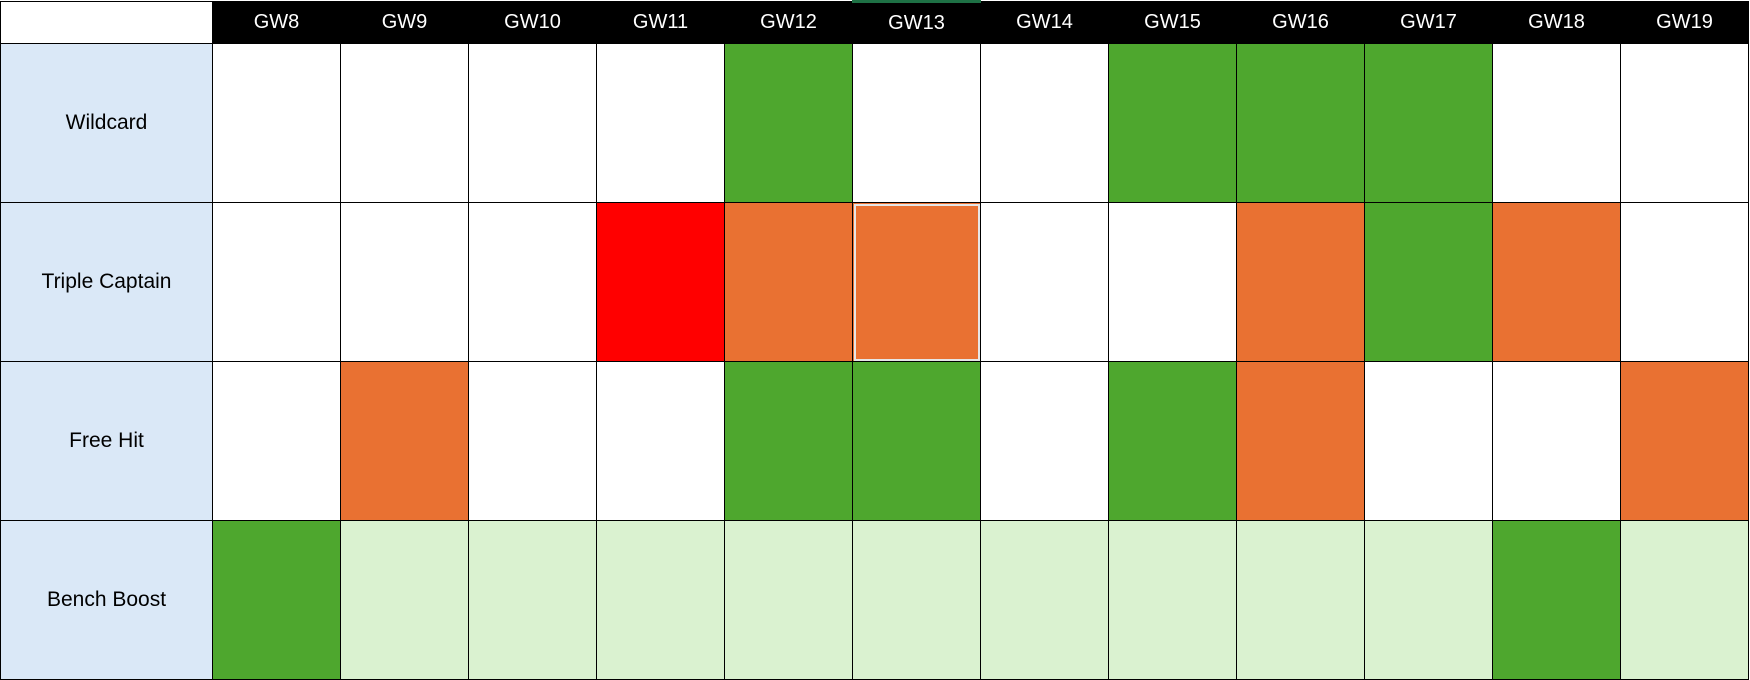 The width and height of the screenshot is (1750, 680). Describe the element at coordinates (916, 441) in the screenshot. I see `cell-free-hit-gw13` at that location.